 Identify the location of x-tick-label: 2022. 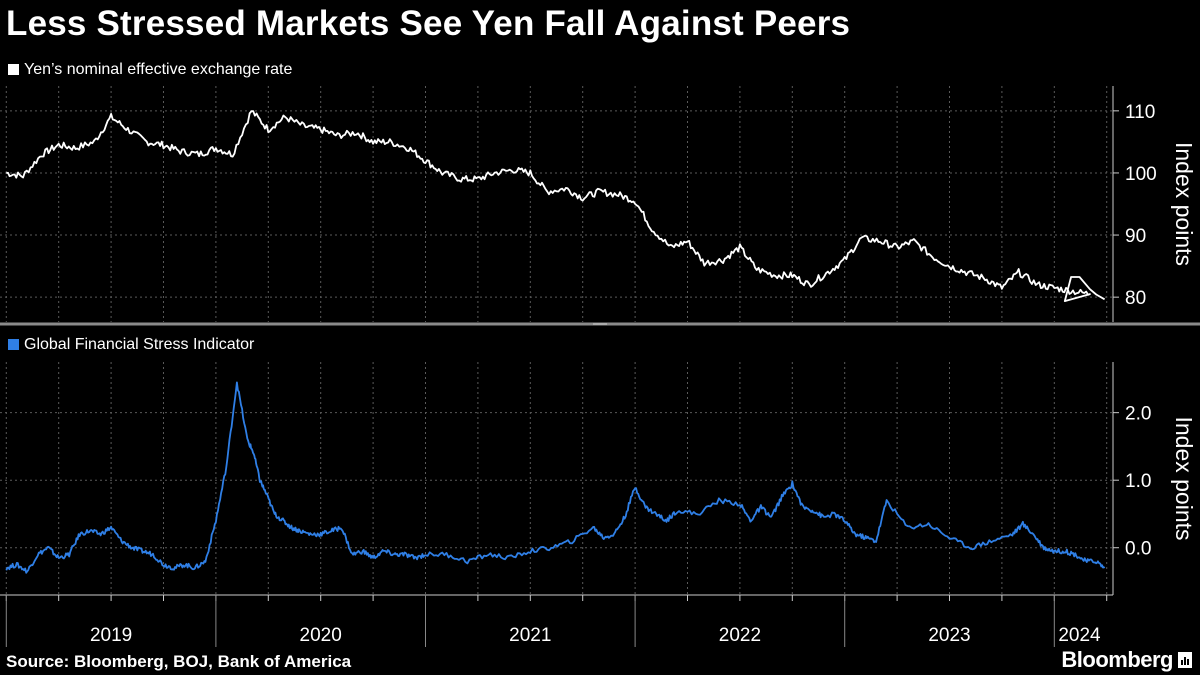
(740, 635).